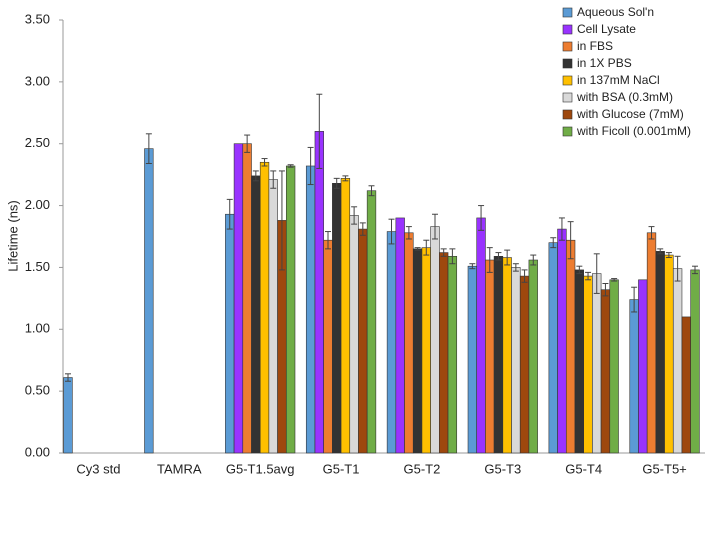 Image resolution: width=711 pixels, height=534 pixels. Describe the element at coordinates (37, 204) in the screenshot. I see `y-tick-label: 2.00` at that location.